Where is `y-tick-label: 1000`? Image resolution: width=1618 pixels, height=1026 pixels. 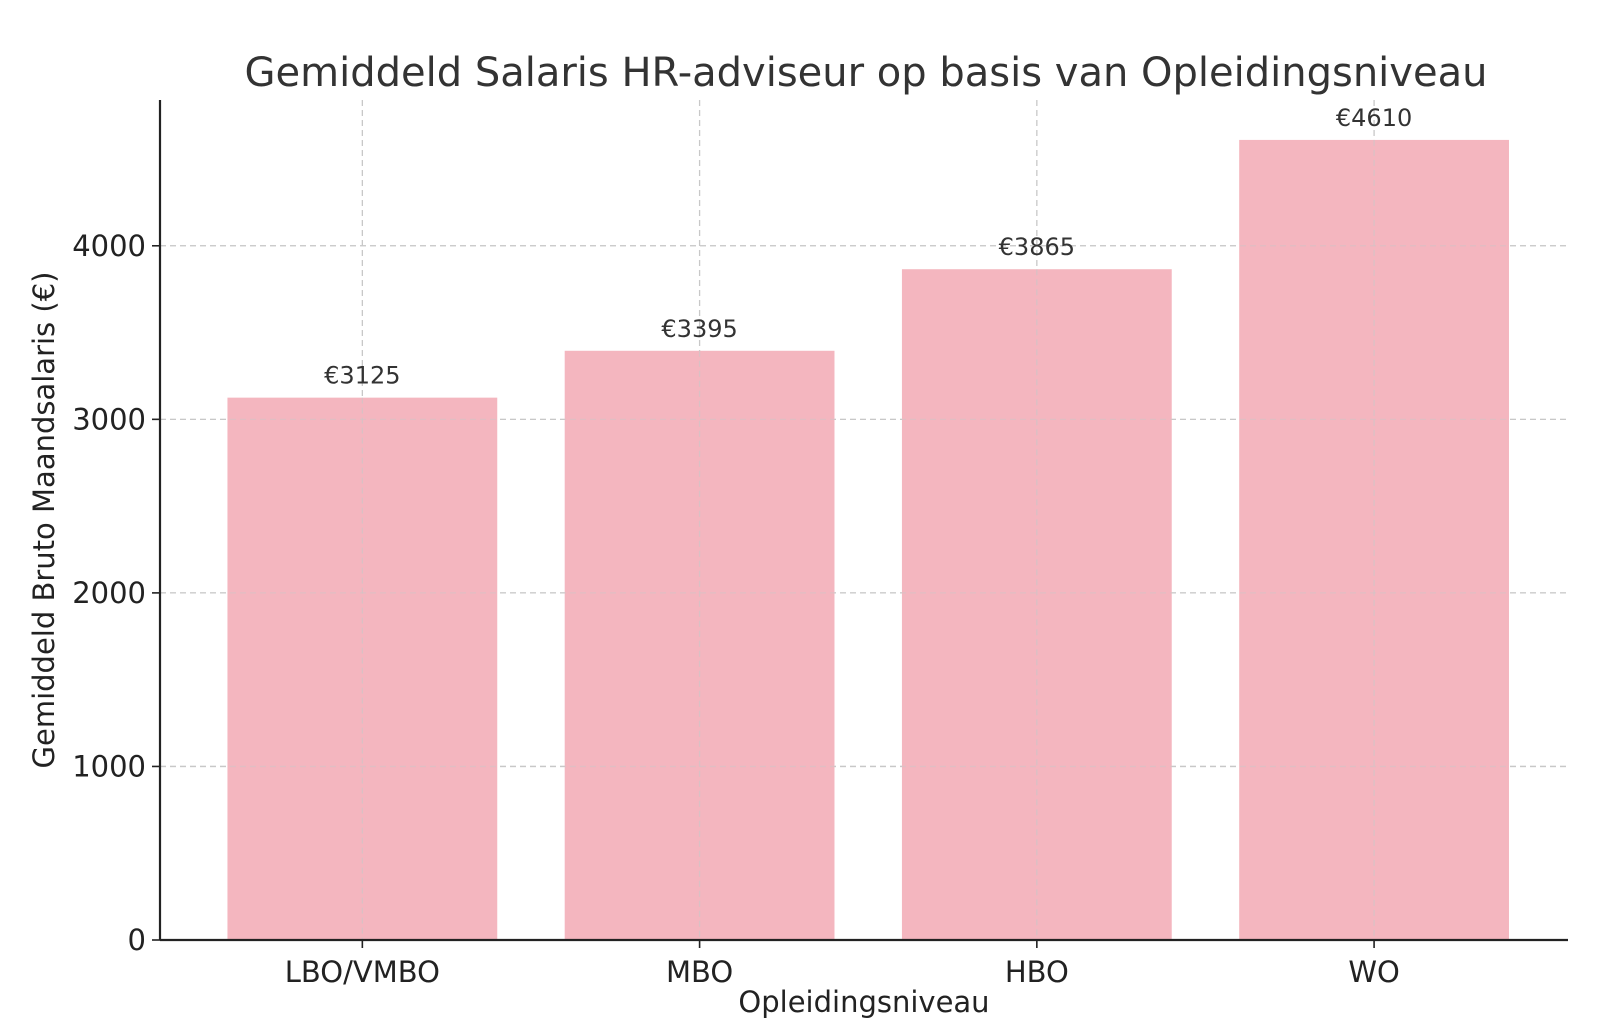 y-tick-label: 1000 is located at coordinates (109, 766).